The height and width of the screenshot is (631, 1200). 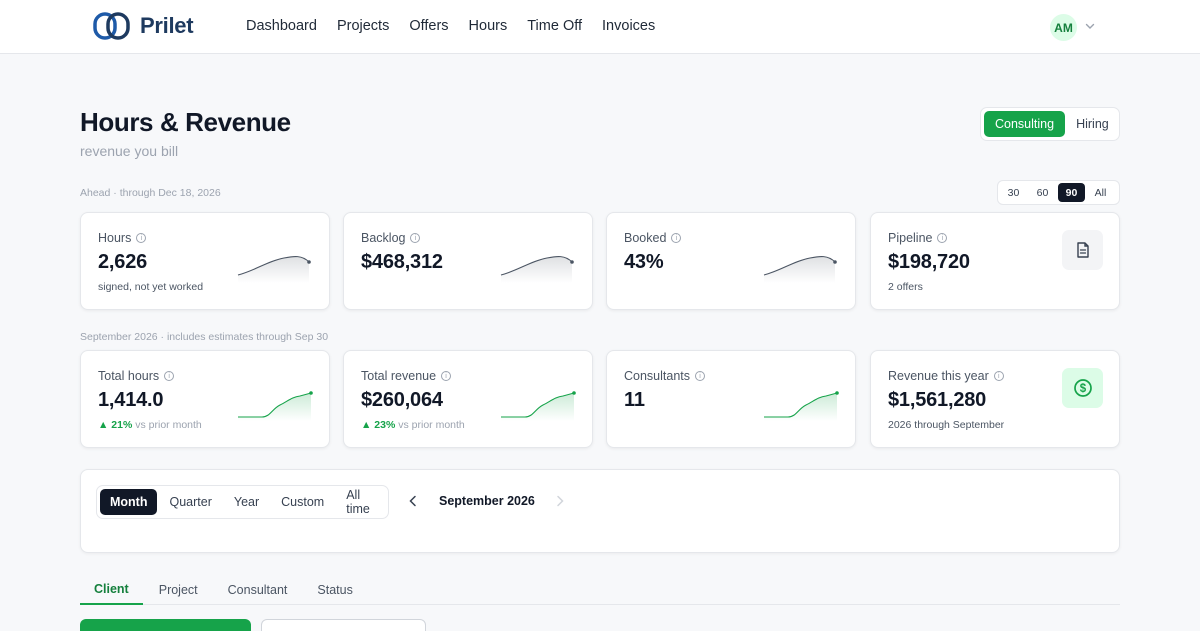 I want to click on period-tab-all-time: All time, so click(x=358, y=502).